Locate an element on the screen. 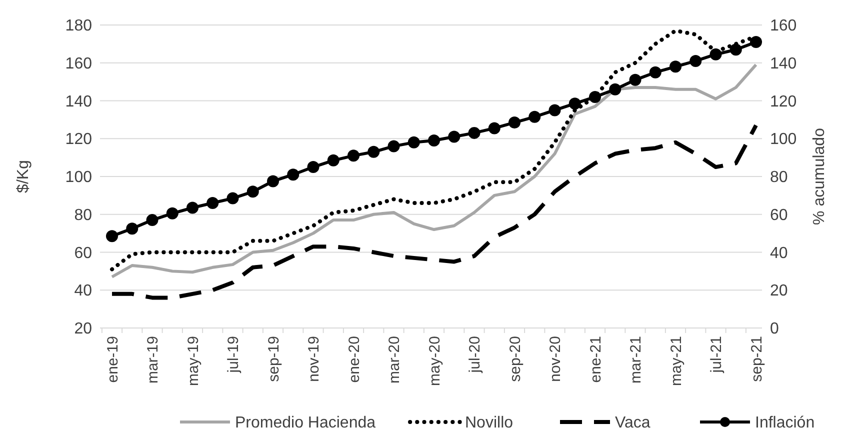 This screenshot has width=842, height=438. y2-tick-label: 100 is located at coordinates (783, 139).